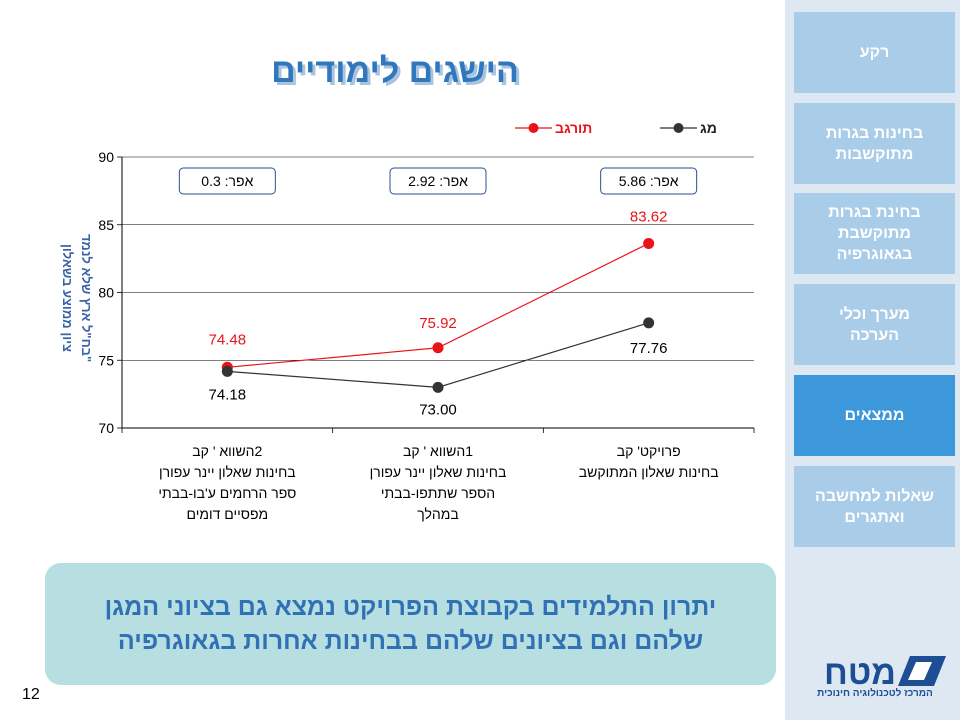 The height and width of the screenshot is (720, 960). I want to click on y-tick-label: 70, so click(106, 428).